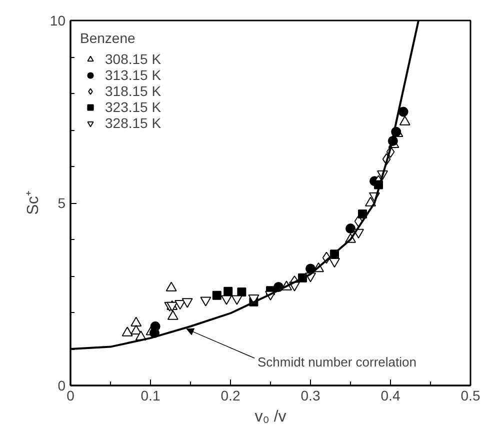  Describe the element at coordinates (150, 396) in the screenshot. I see `x-tick-label: 0.1` at that location.